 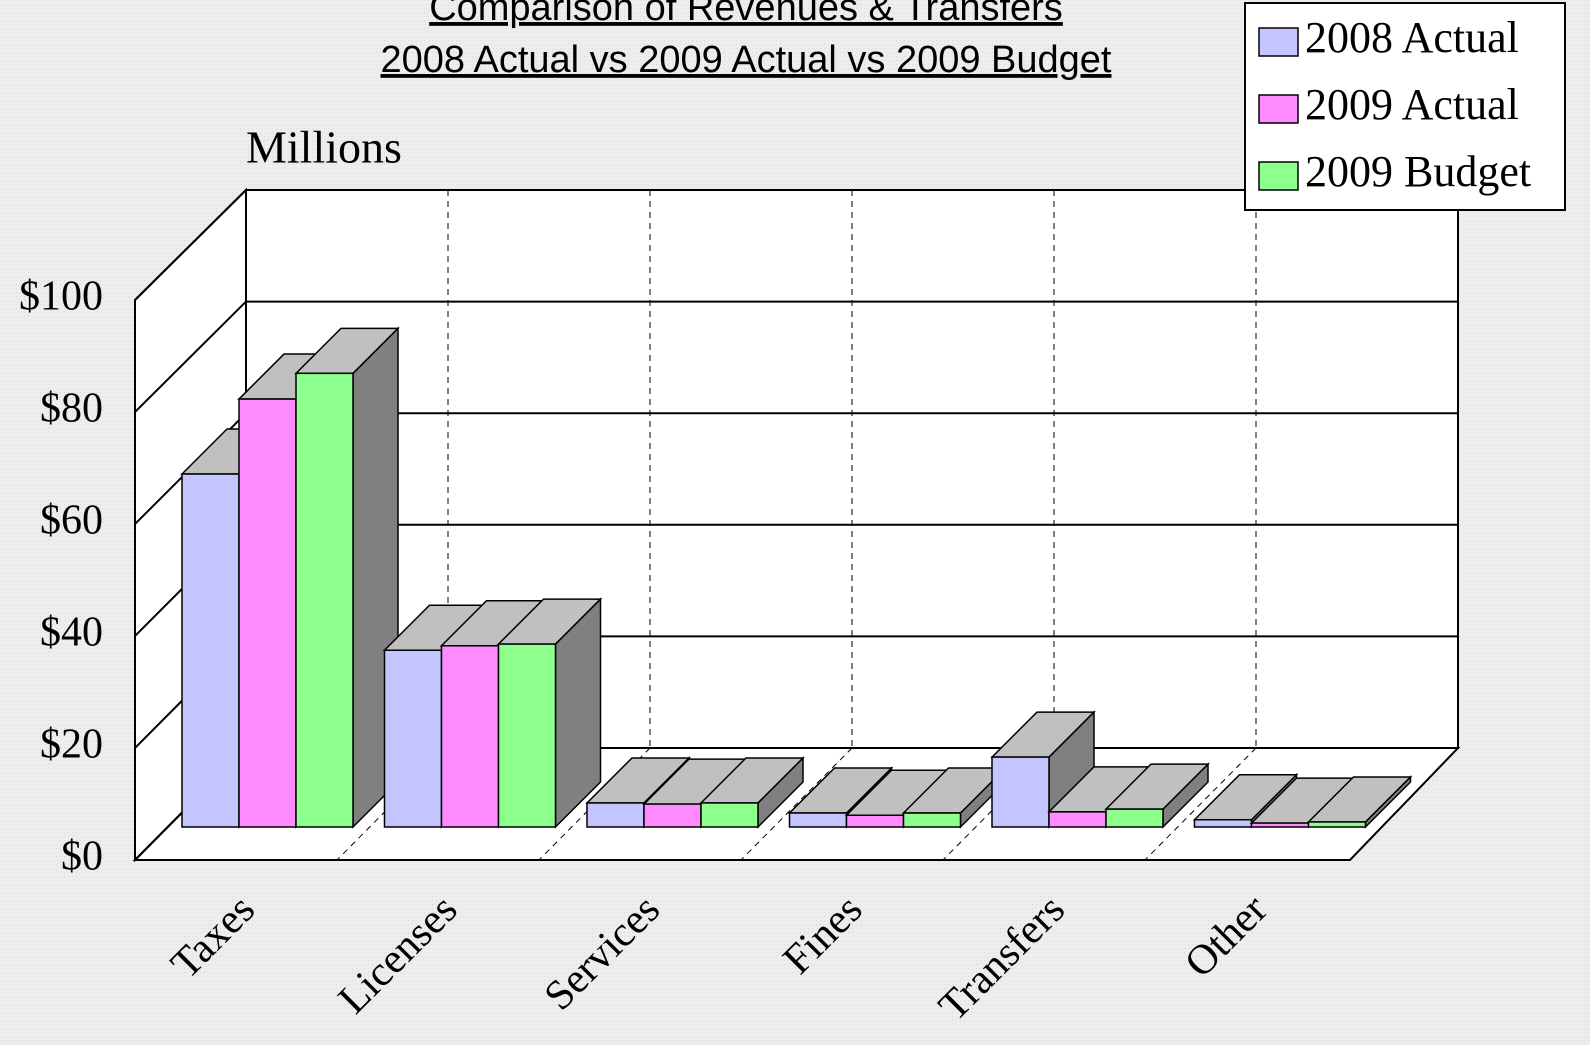 I want to click on y-tick-label: $80, so click(x=71, y=409).